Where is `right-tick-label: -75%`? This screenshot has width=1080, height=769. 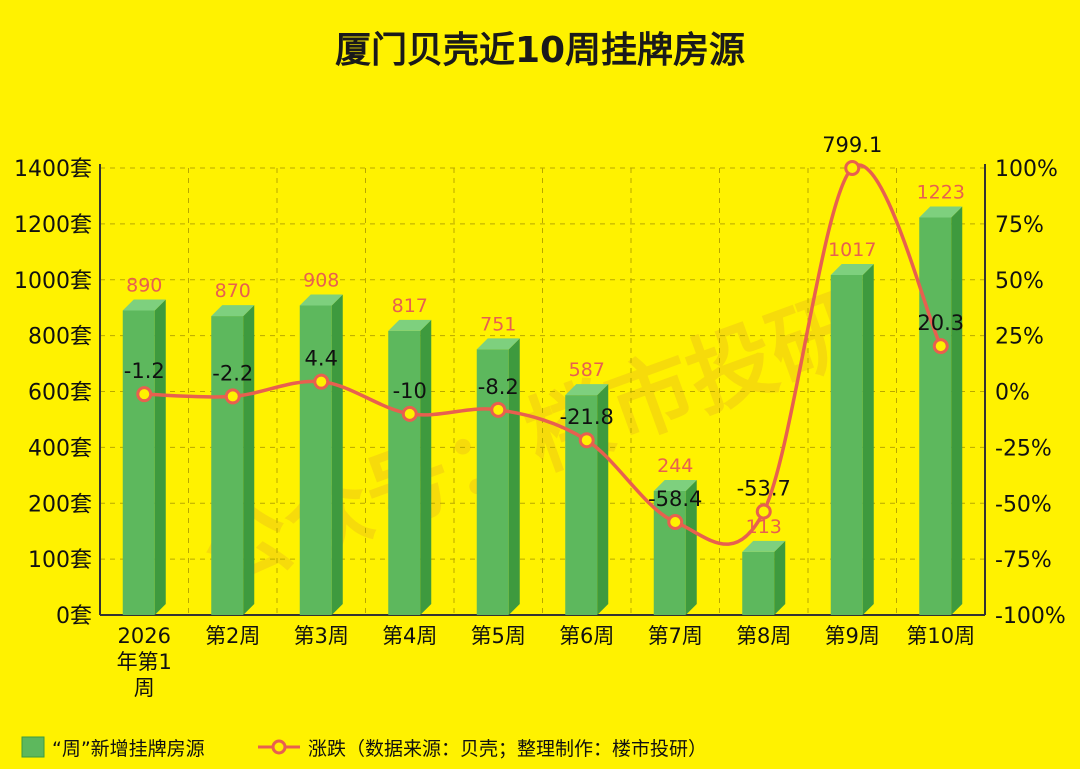 right-tick-label: -75% is located at coordinates (1023, 560).